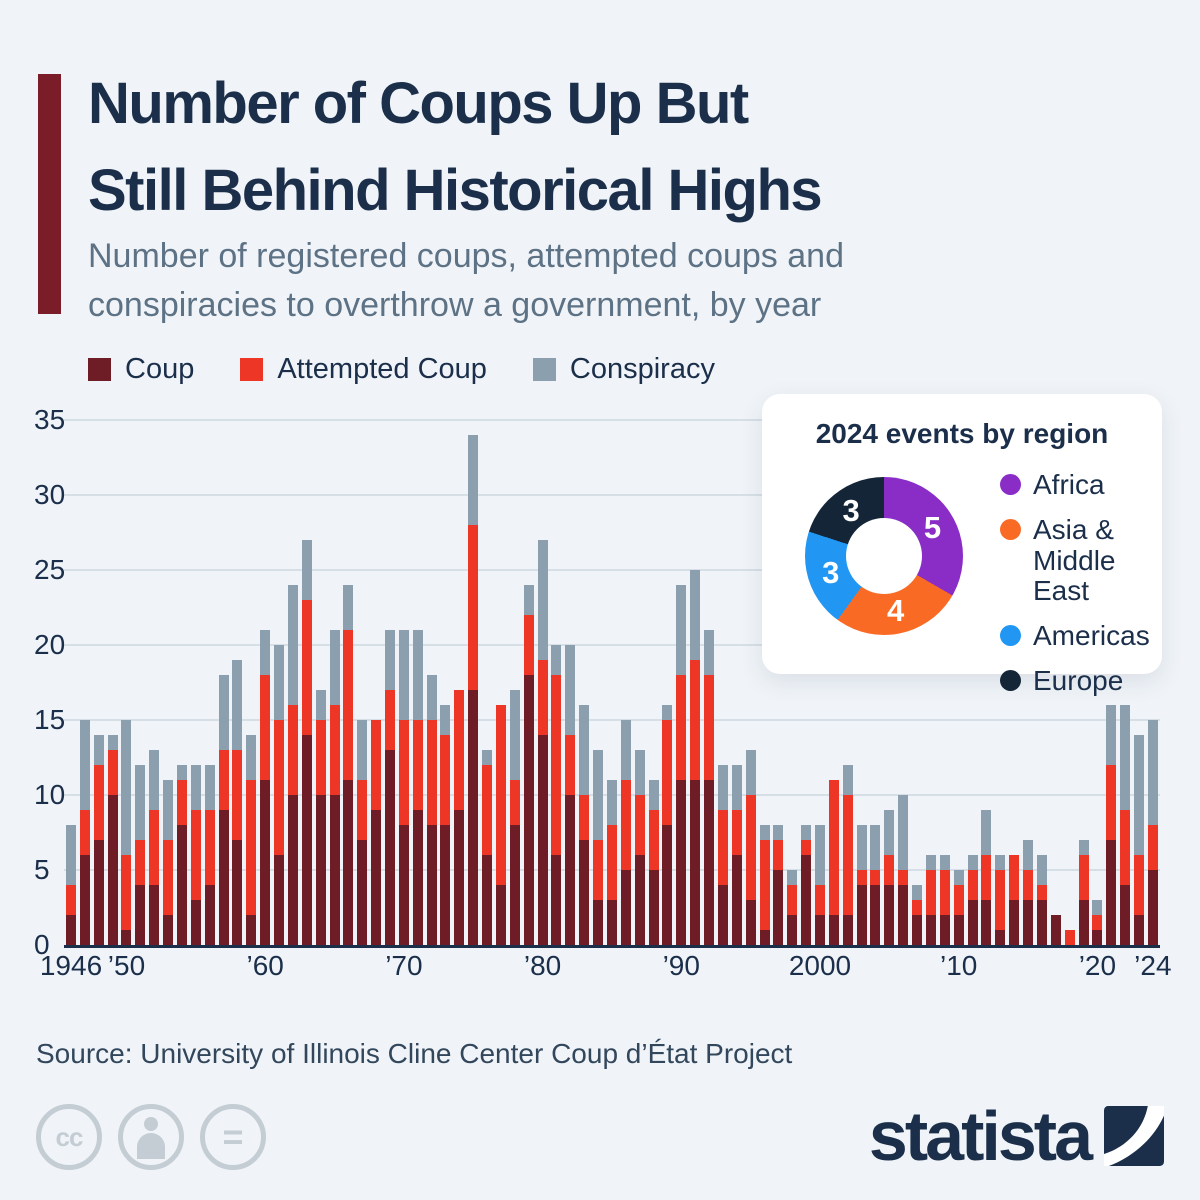 Image resolution: width=1200 pixels, height=1200 pixels. What do you see at coordinates (623, 369) in the screenshot?
I see `legend-item-conspiracy: Conspiracy` at bounding box center [623, 369].